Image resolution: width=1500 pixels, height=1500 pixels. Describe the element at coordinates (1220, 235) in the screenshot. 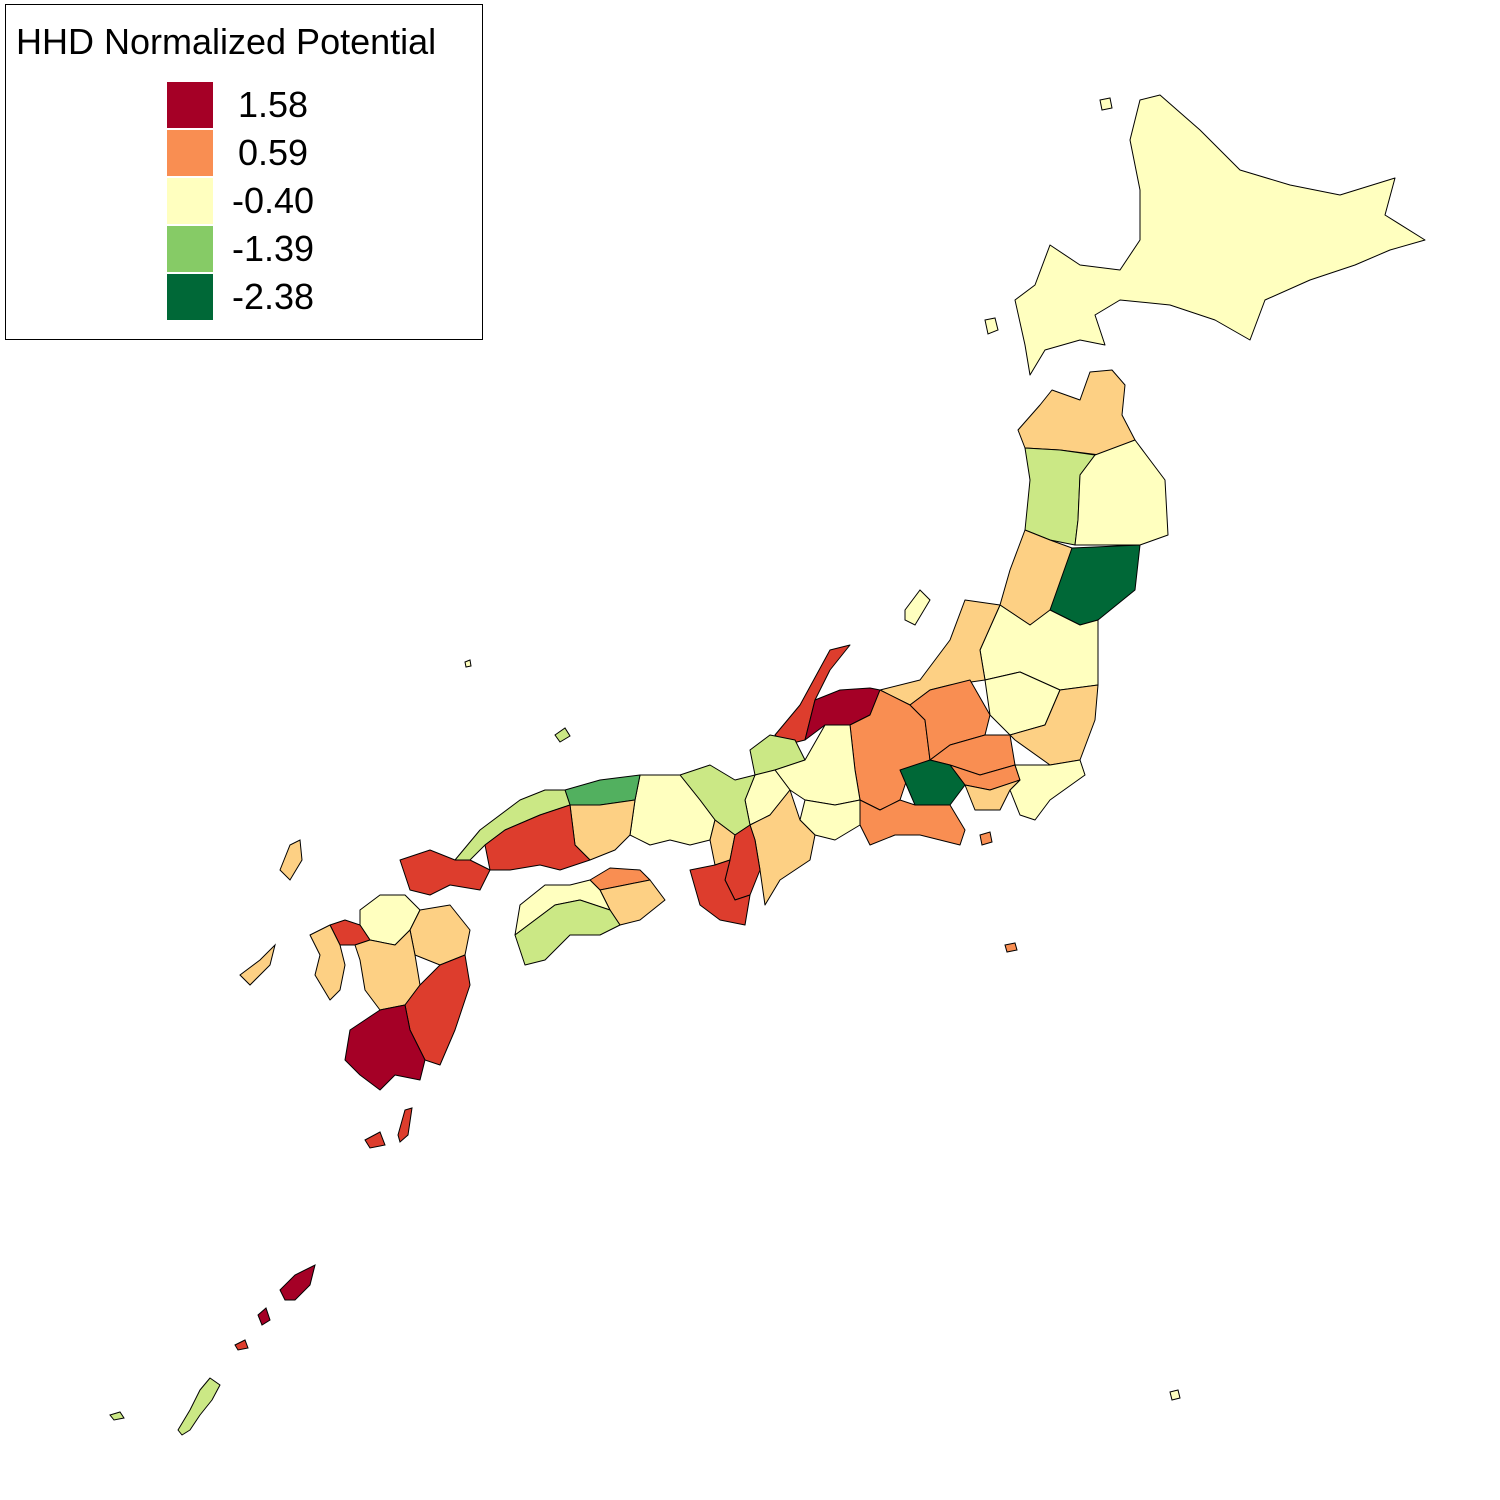

I see `region-hokkaido` at that location.